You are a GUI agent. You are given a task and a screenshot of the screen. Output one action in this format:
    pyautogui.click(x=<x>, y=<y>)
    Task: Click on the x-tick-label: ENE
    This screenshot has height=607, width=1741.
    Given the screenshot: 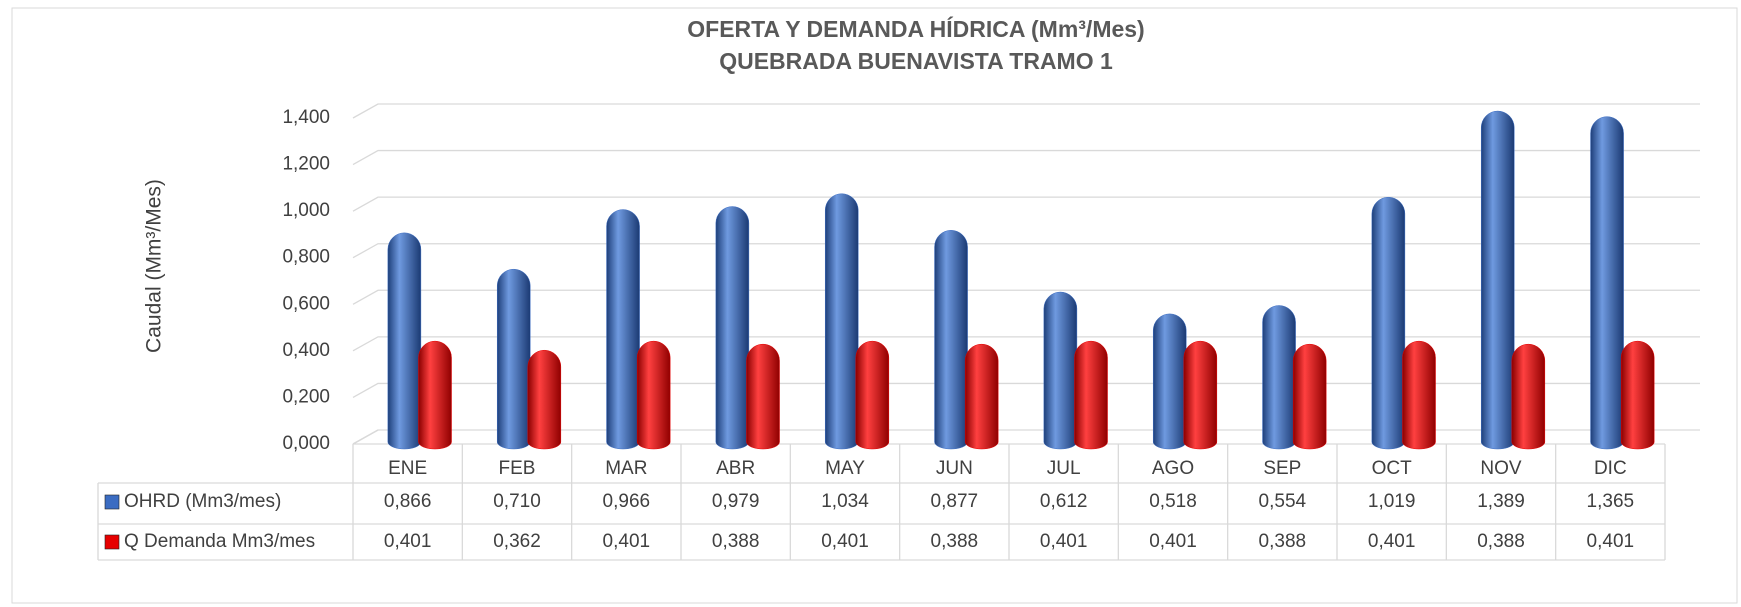 What is the action you would take?
    pyautogui.click(x=407, y=468)
    